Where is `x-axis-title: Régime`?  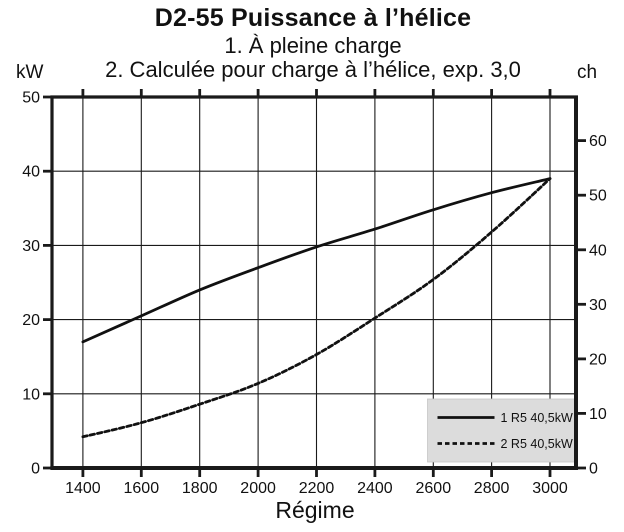 x-axis-title: Régime is located at coordinates (314, 510).